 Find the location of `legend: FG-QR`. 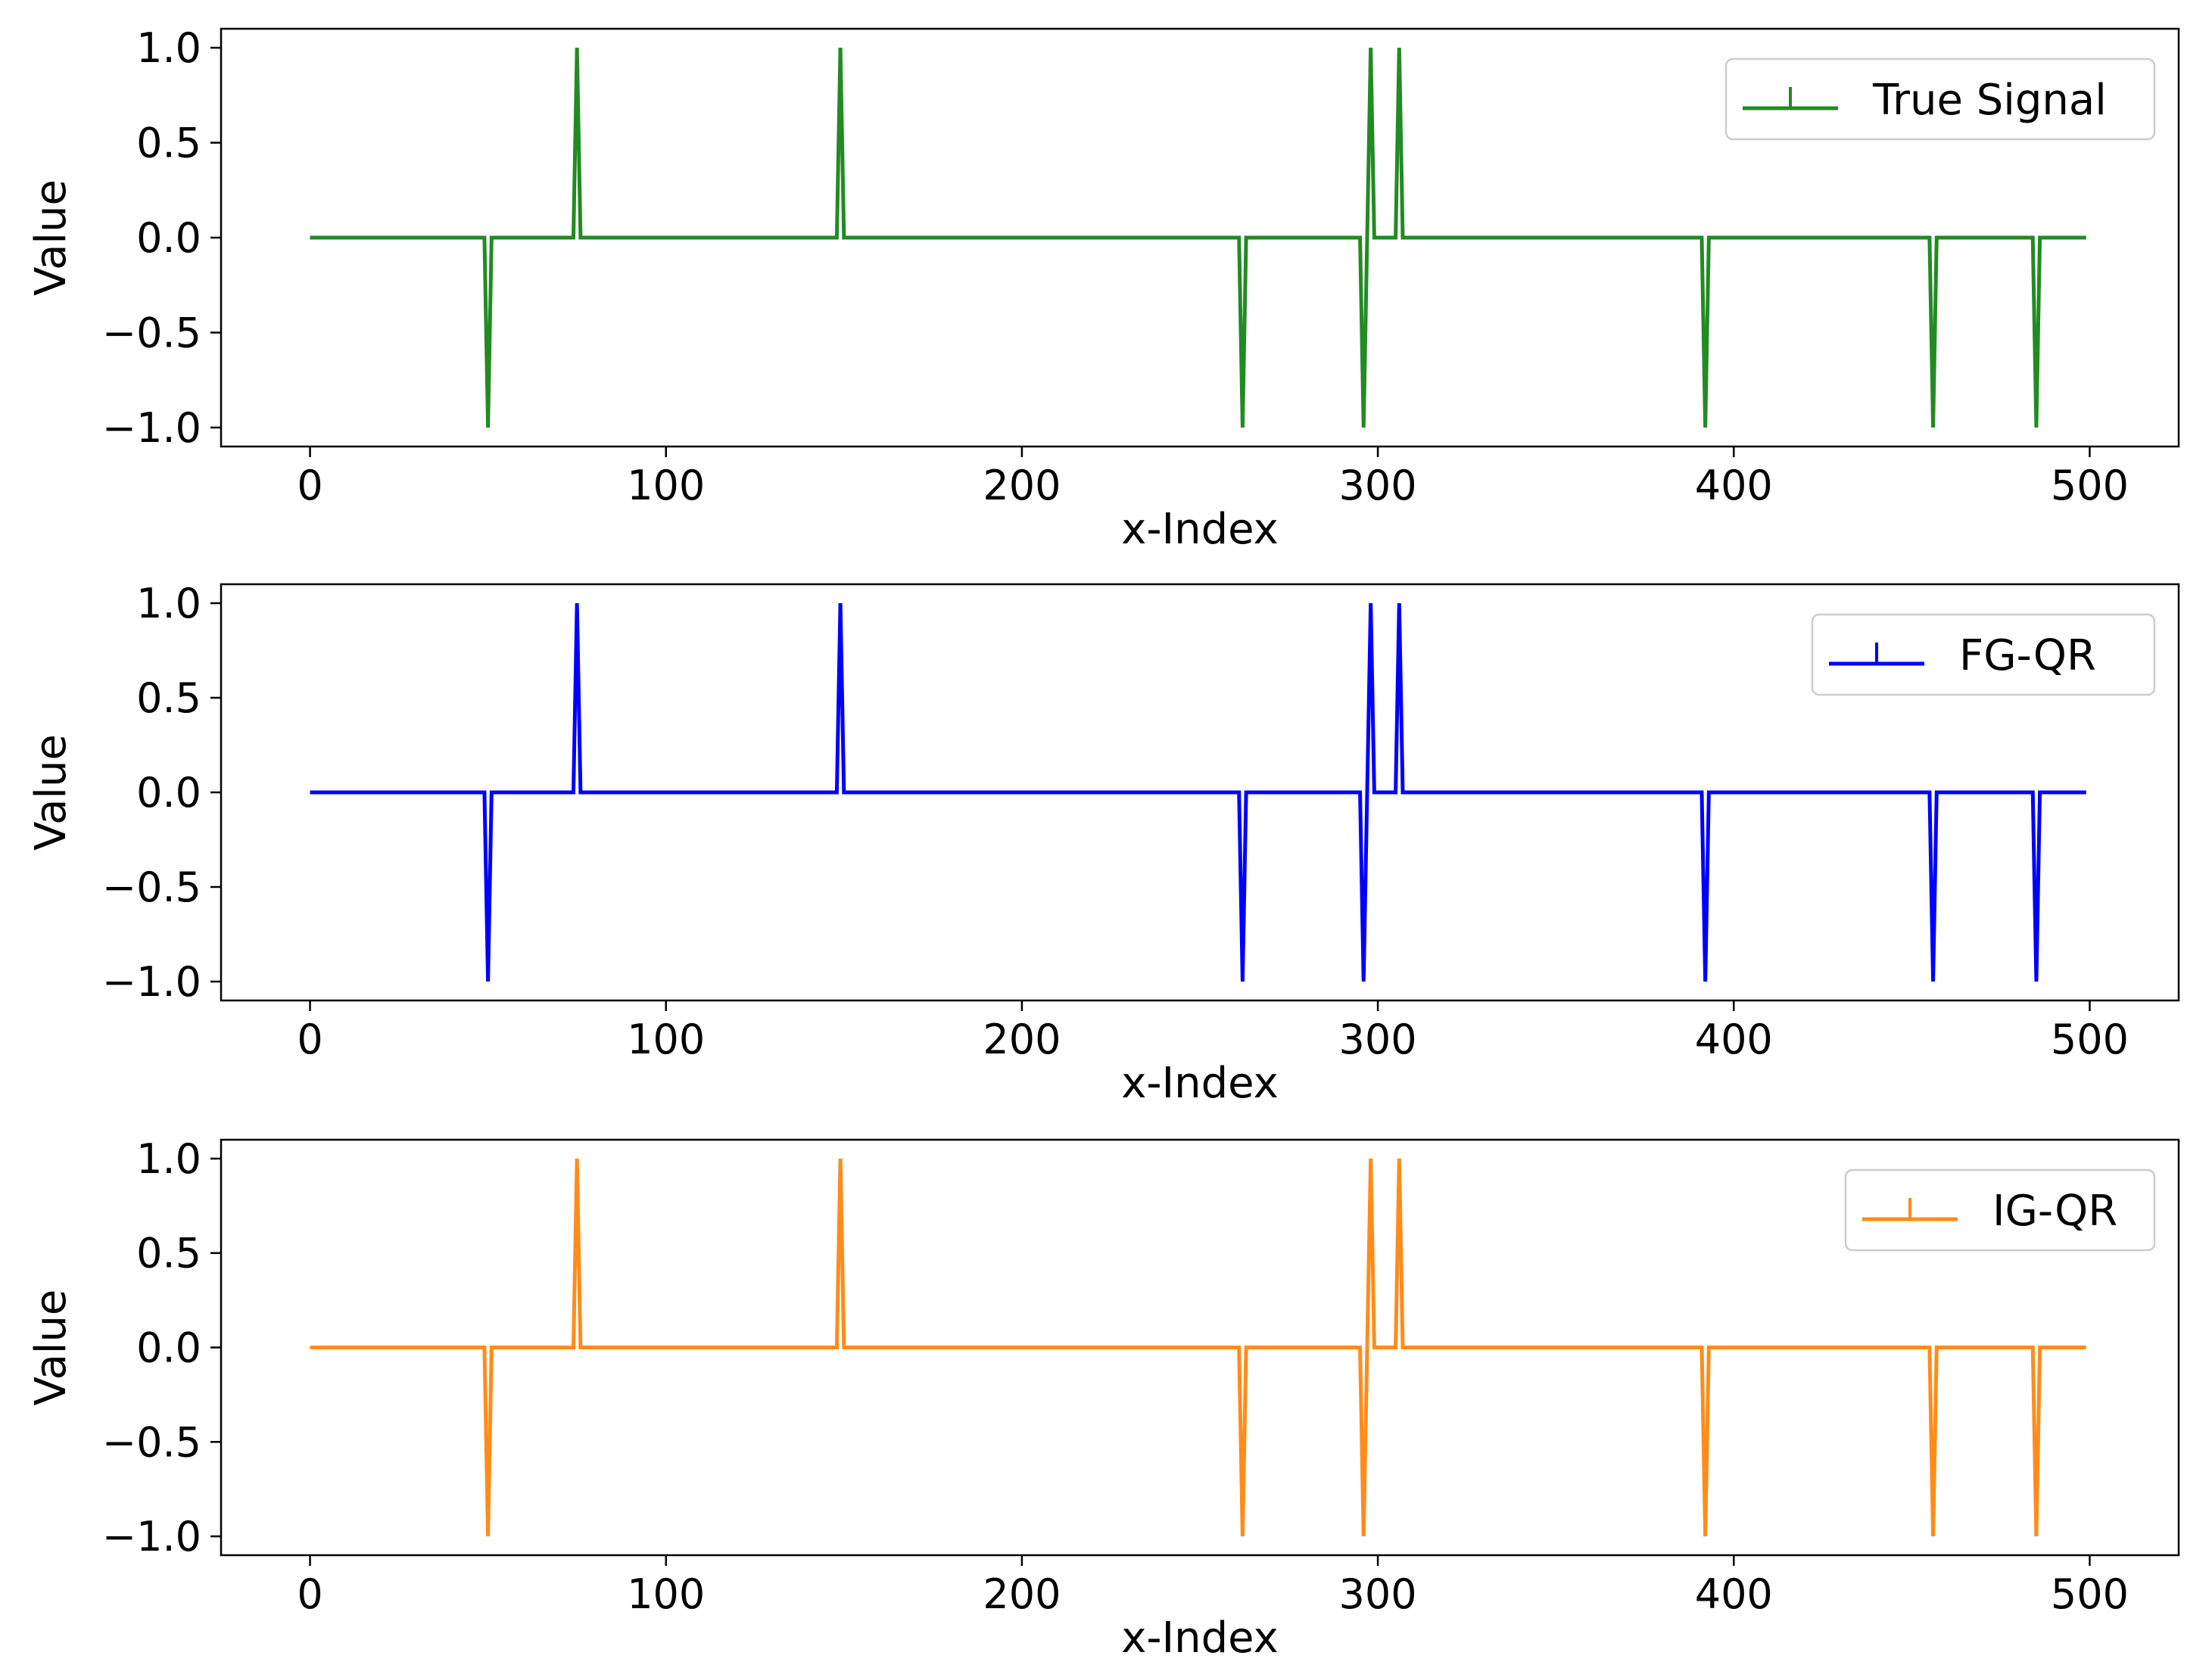

legend: FG-QR is located at coordinates (1983, 654).